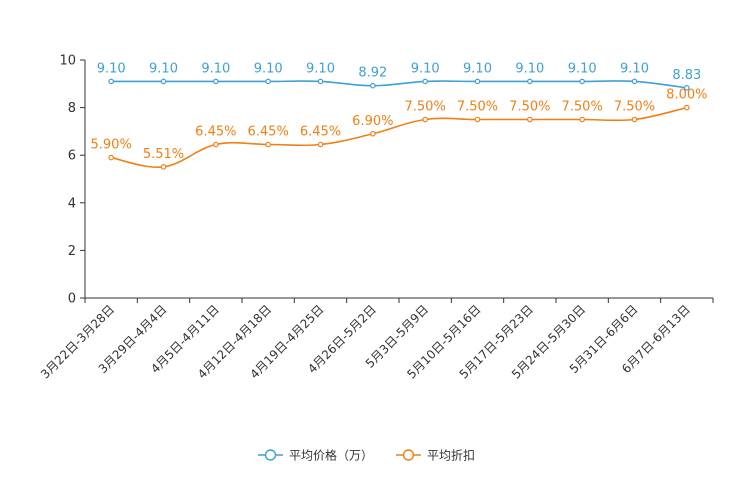  Describe the element at coordinates (111, 145) in the screenshot. I see `series-2-data-label: 5.90%` at that location.